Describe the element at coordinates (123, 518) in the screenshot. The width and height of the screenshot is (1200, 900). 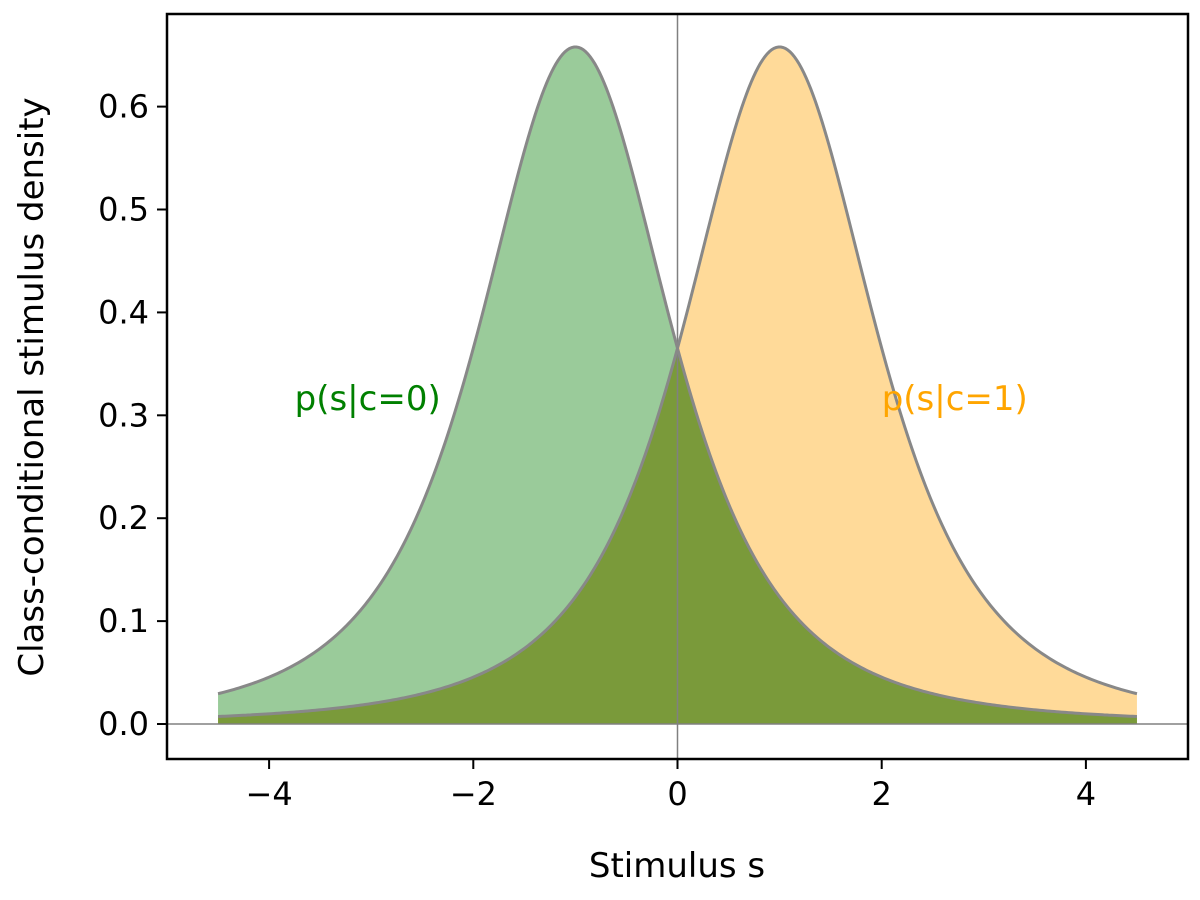
I see `y-tick-label: 0.2` at that location.